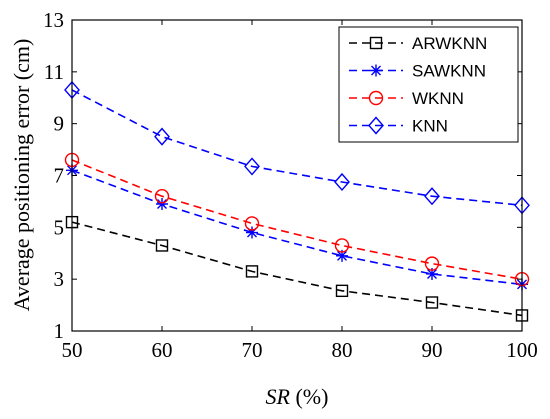 The height and width of the screenshot is (419, 550). I want to click on x-axis-title-variable: SR, so click(278, 396).